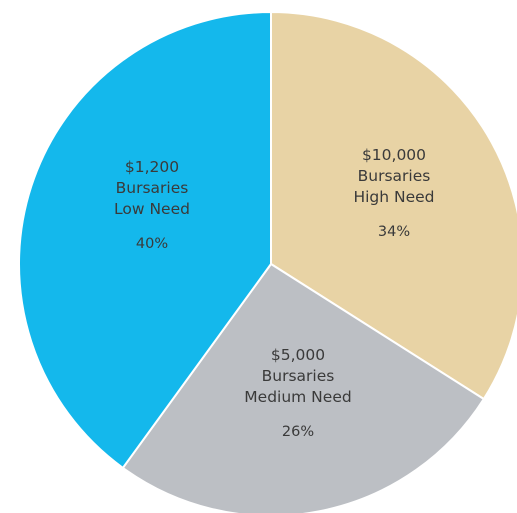 The width and height of the screenshot is (517, 513). Describe the element at coordinates (152, 209) in the screenshot. I see `slice-label-line: Low Need` at that location.